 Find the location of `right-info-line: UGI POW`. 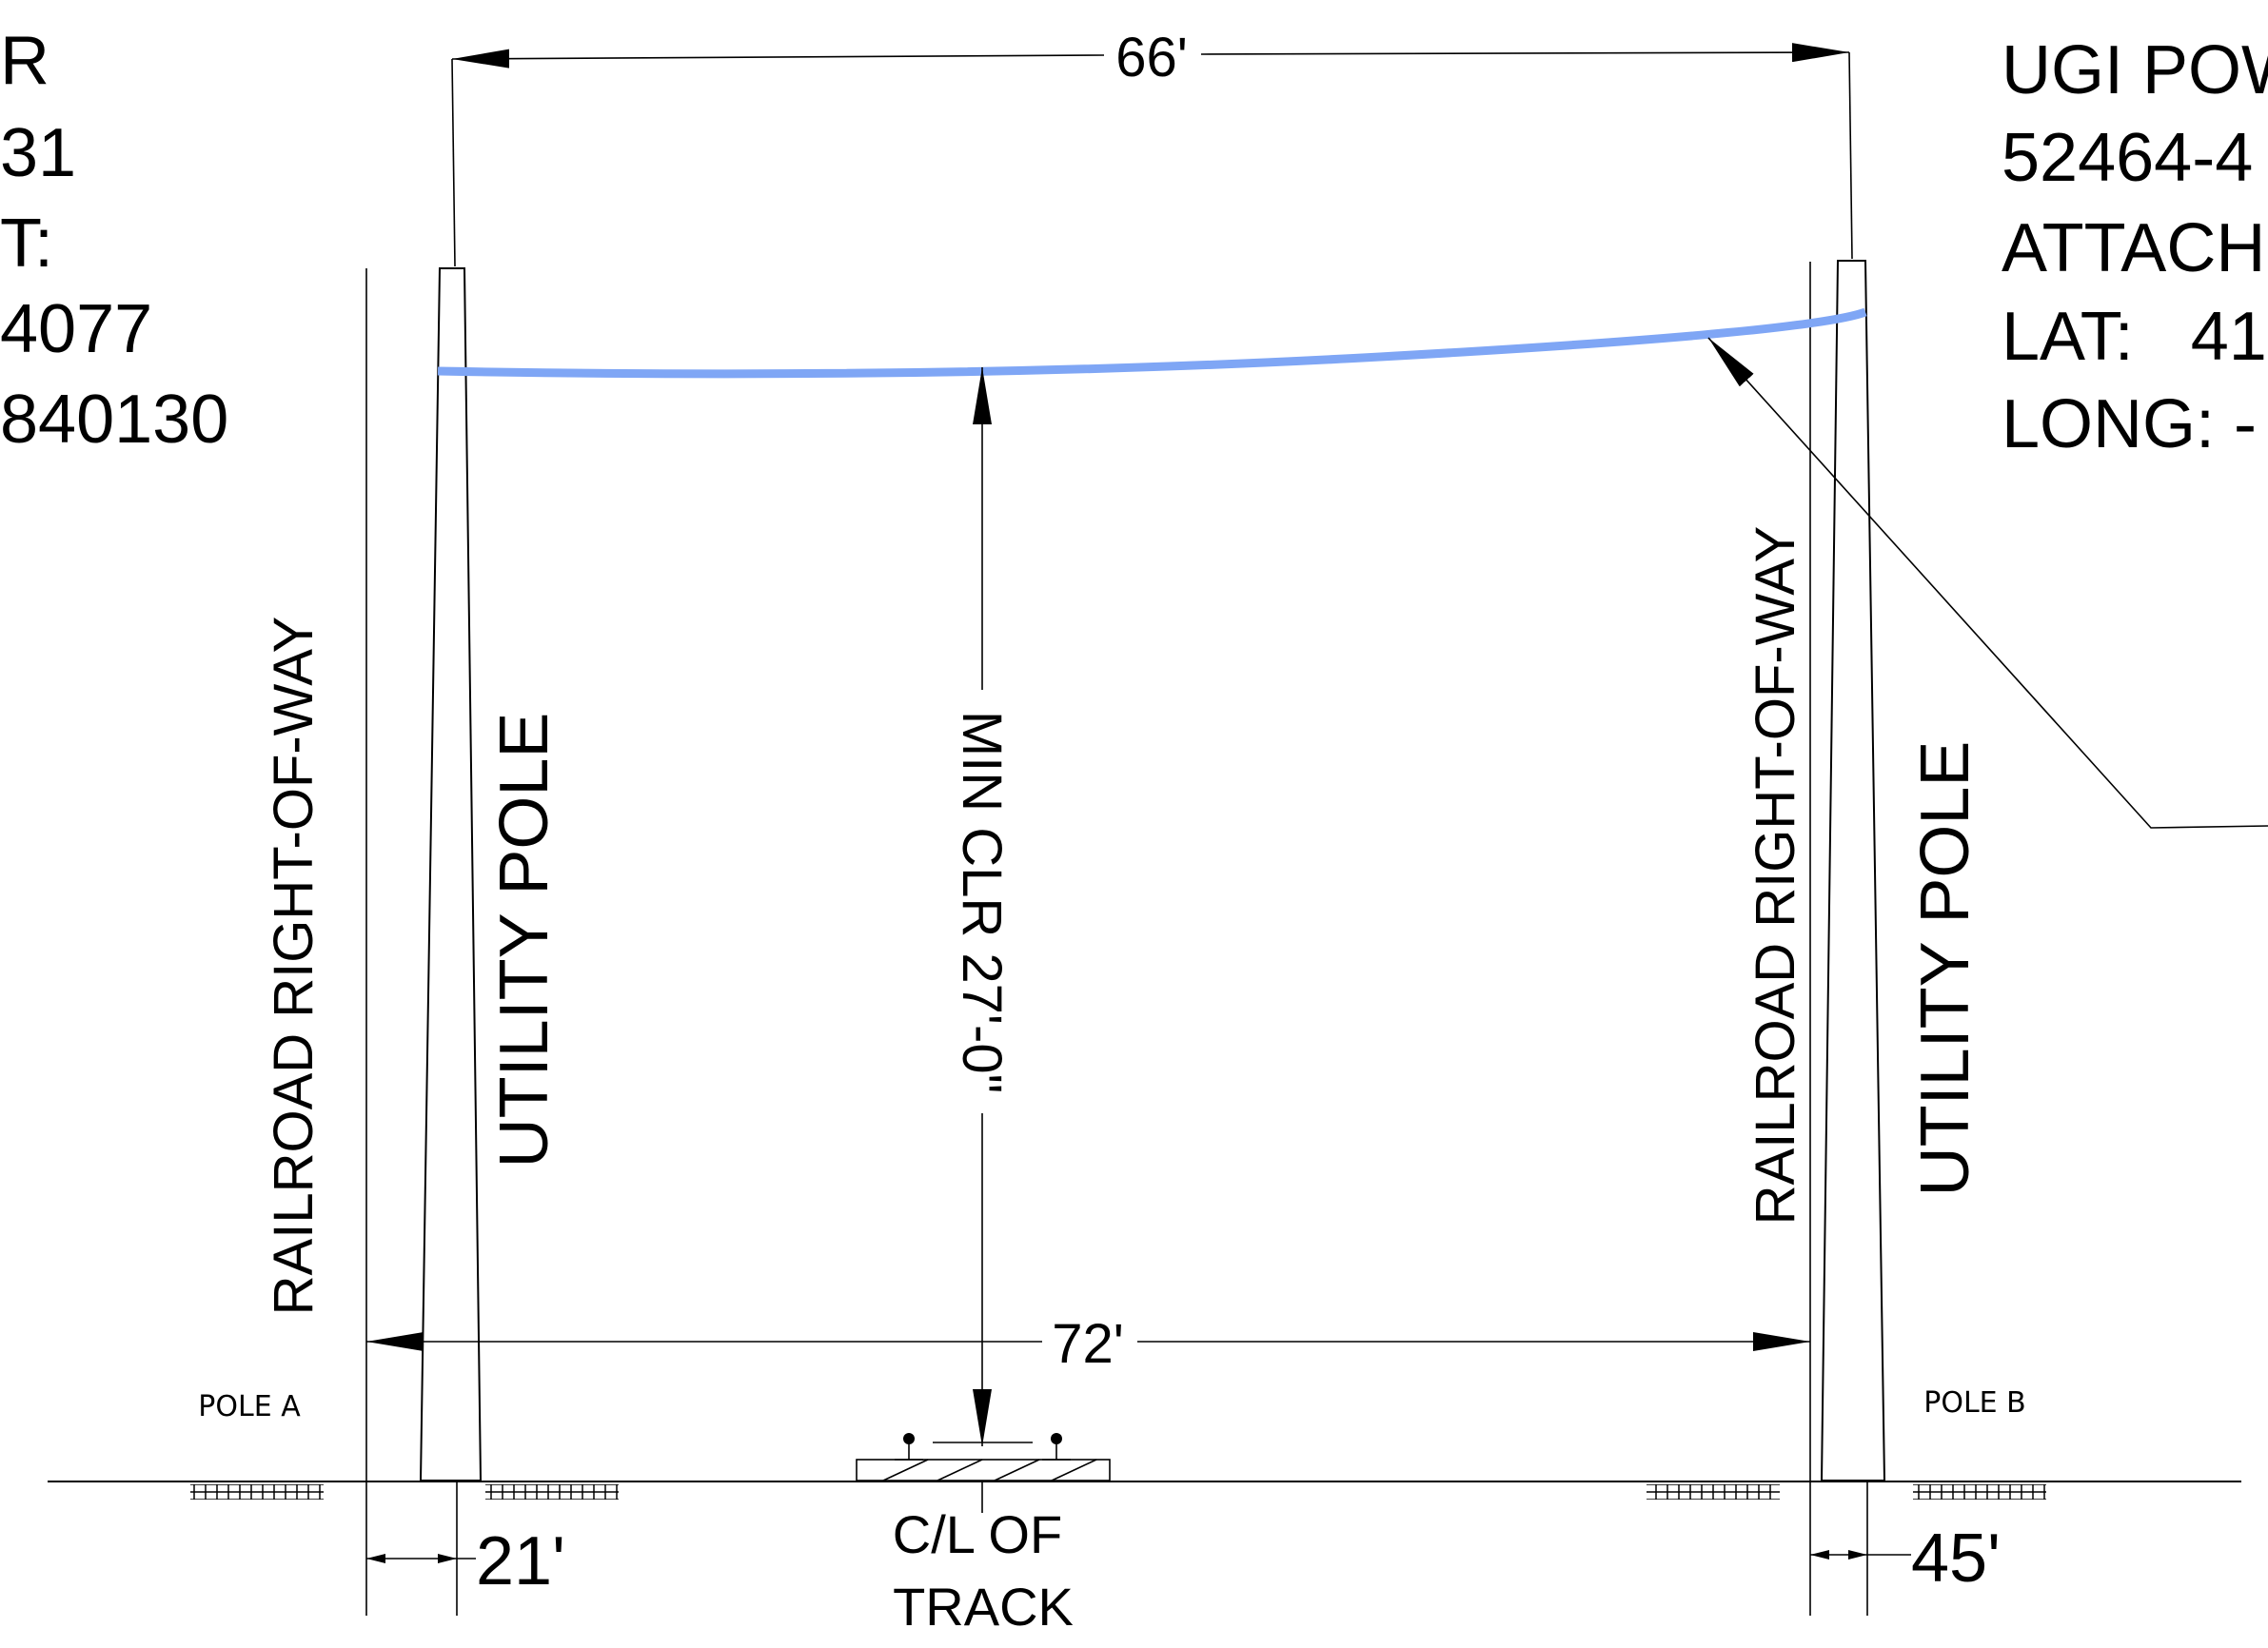

right-info-line: UGI POW is located at coordinates (2135, 70).